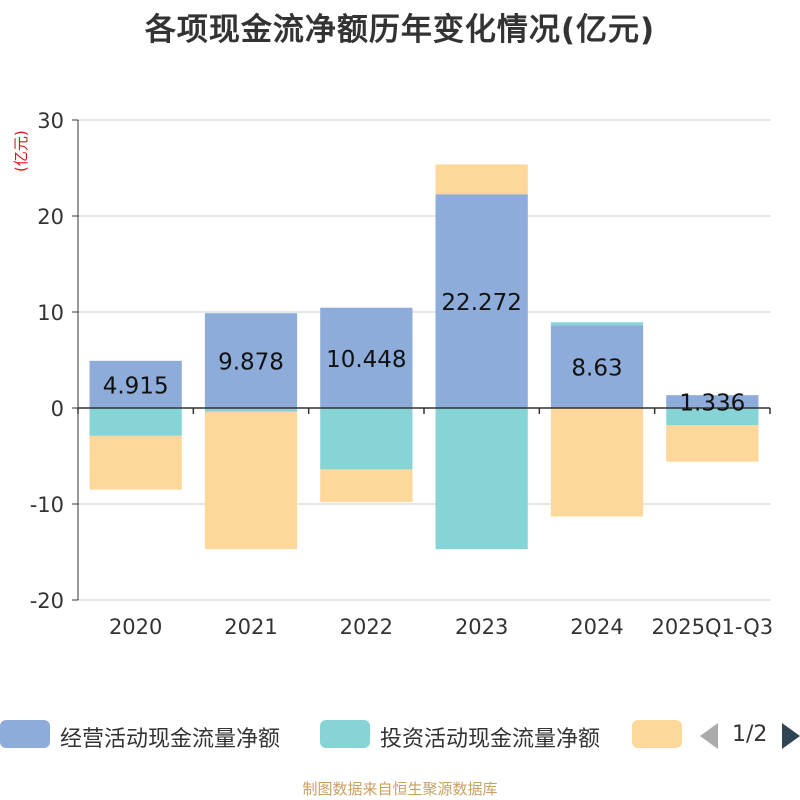 The width and height of the screenshot is (800, 800). I want to click on data-label: 9.878, so click(251, 363).